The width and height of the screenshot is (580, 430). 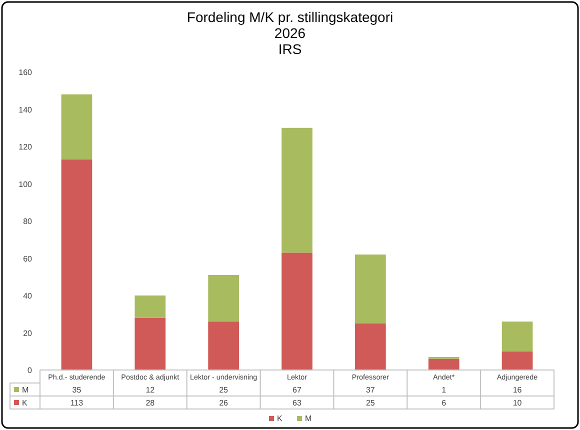 I want to click on data-label: 10, so click(x=517, y=403).